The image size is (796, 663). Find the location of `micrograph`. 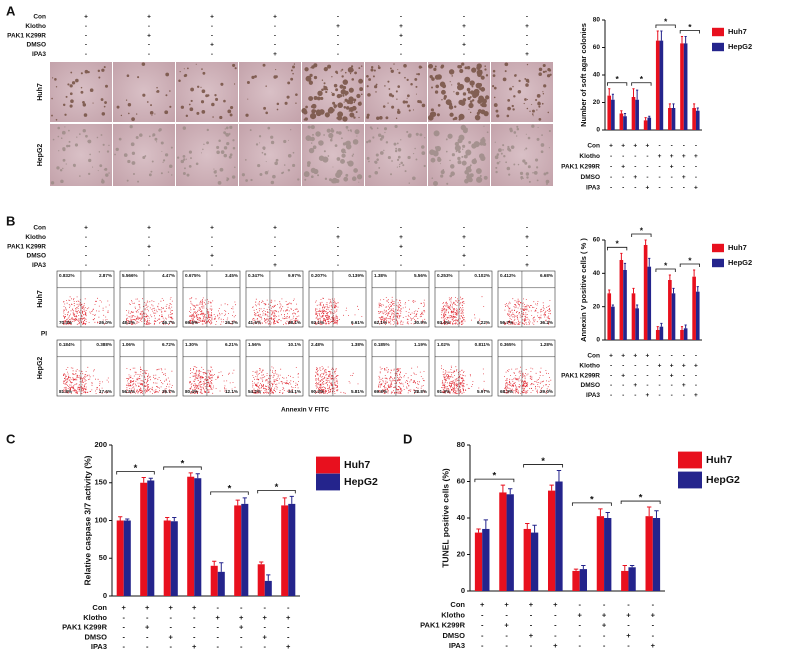

micrograph is located at coordinates (207, 155).